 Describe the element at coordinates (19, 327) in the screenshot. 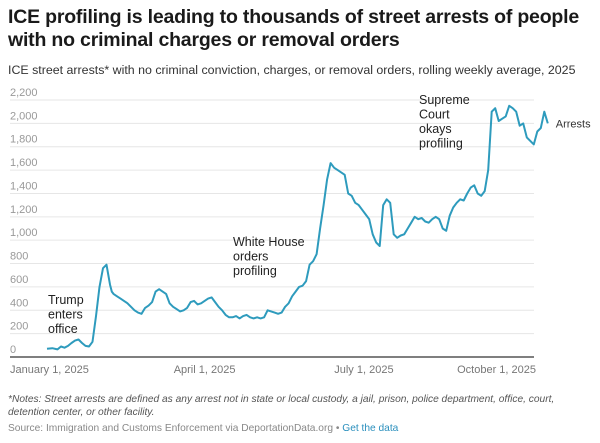

I see `y-tick-label: 200` at that location.